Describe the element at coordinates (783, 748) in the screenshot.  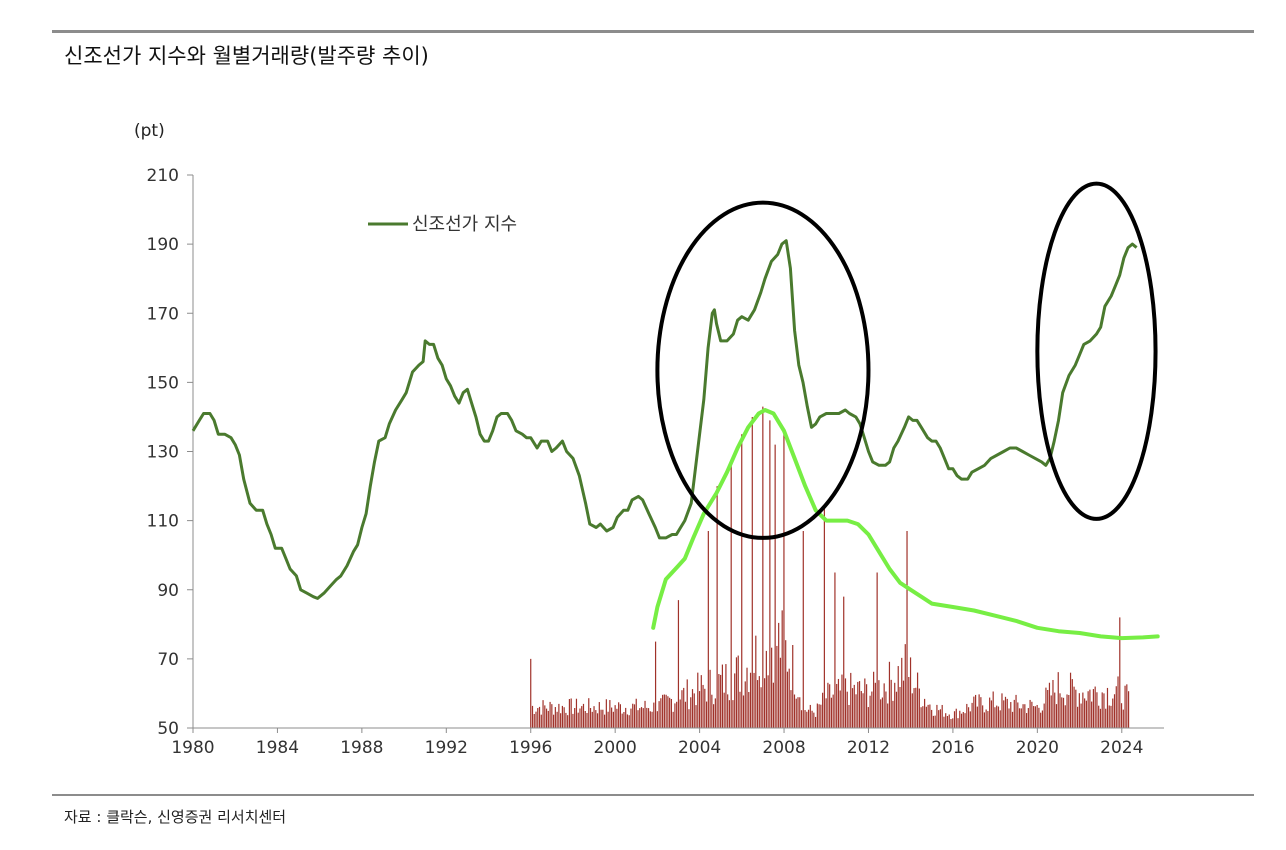
I see `x-tick-label: 2008` at that location.